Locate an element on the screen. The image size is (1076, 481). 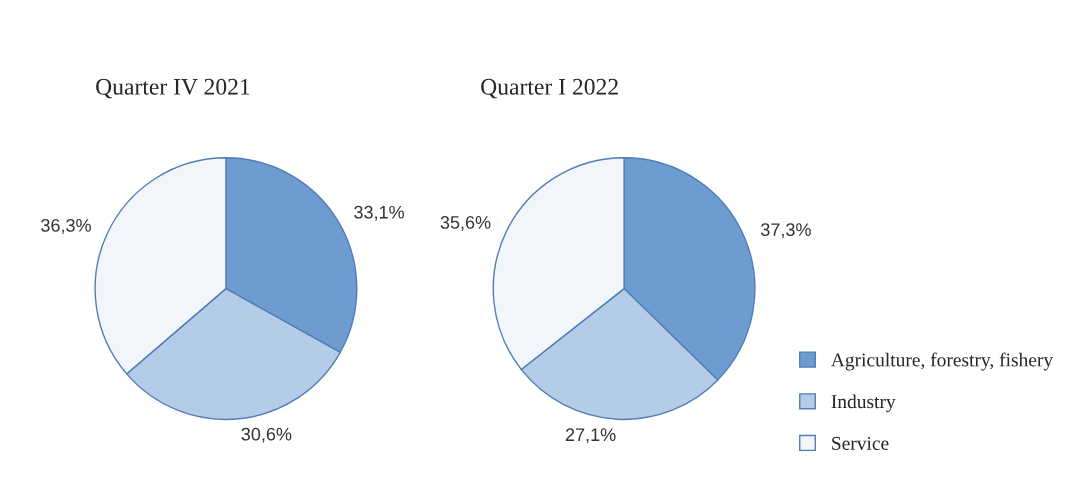
chart-title: Quarter IV 2021 is located at coordinates (173, 88).